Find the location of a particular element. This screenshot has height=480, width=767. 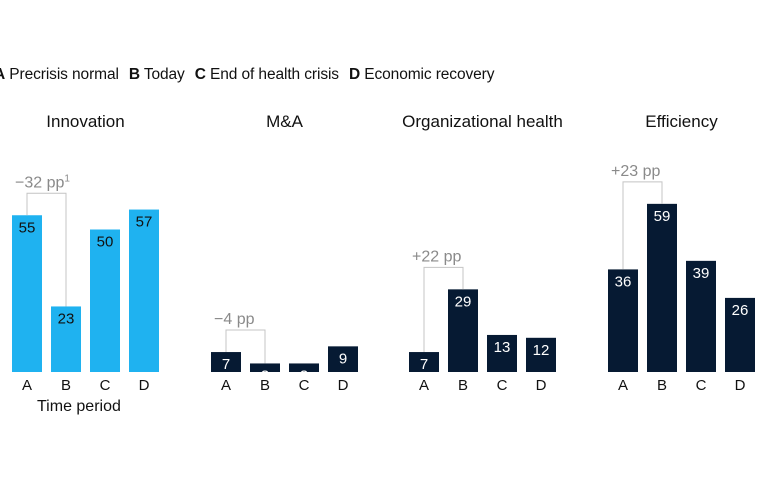

legend-item-c: C End of health crisis is located at coordinates (267, 74).